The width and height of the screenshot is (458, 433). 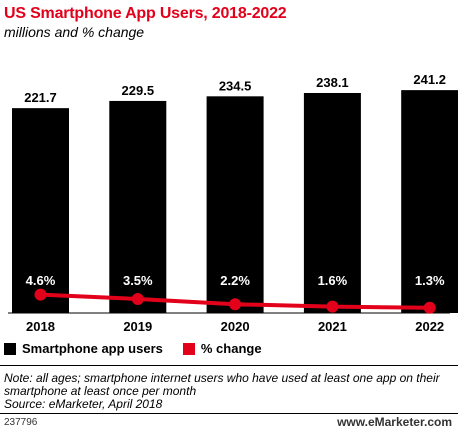 What do you see at coordinates (137, 299) in the screenshot?
I see `percent-point-2019` at bounding box center [137, 299].